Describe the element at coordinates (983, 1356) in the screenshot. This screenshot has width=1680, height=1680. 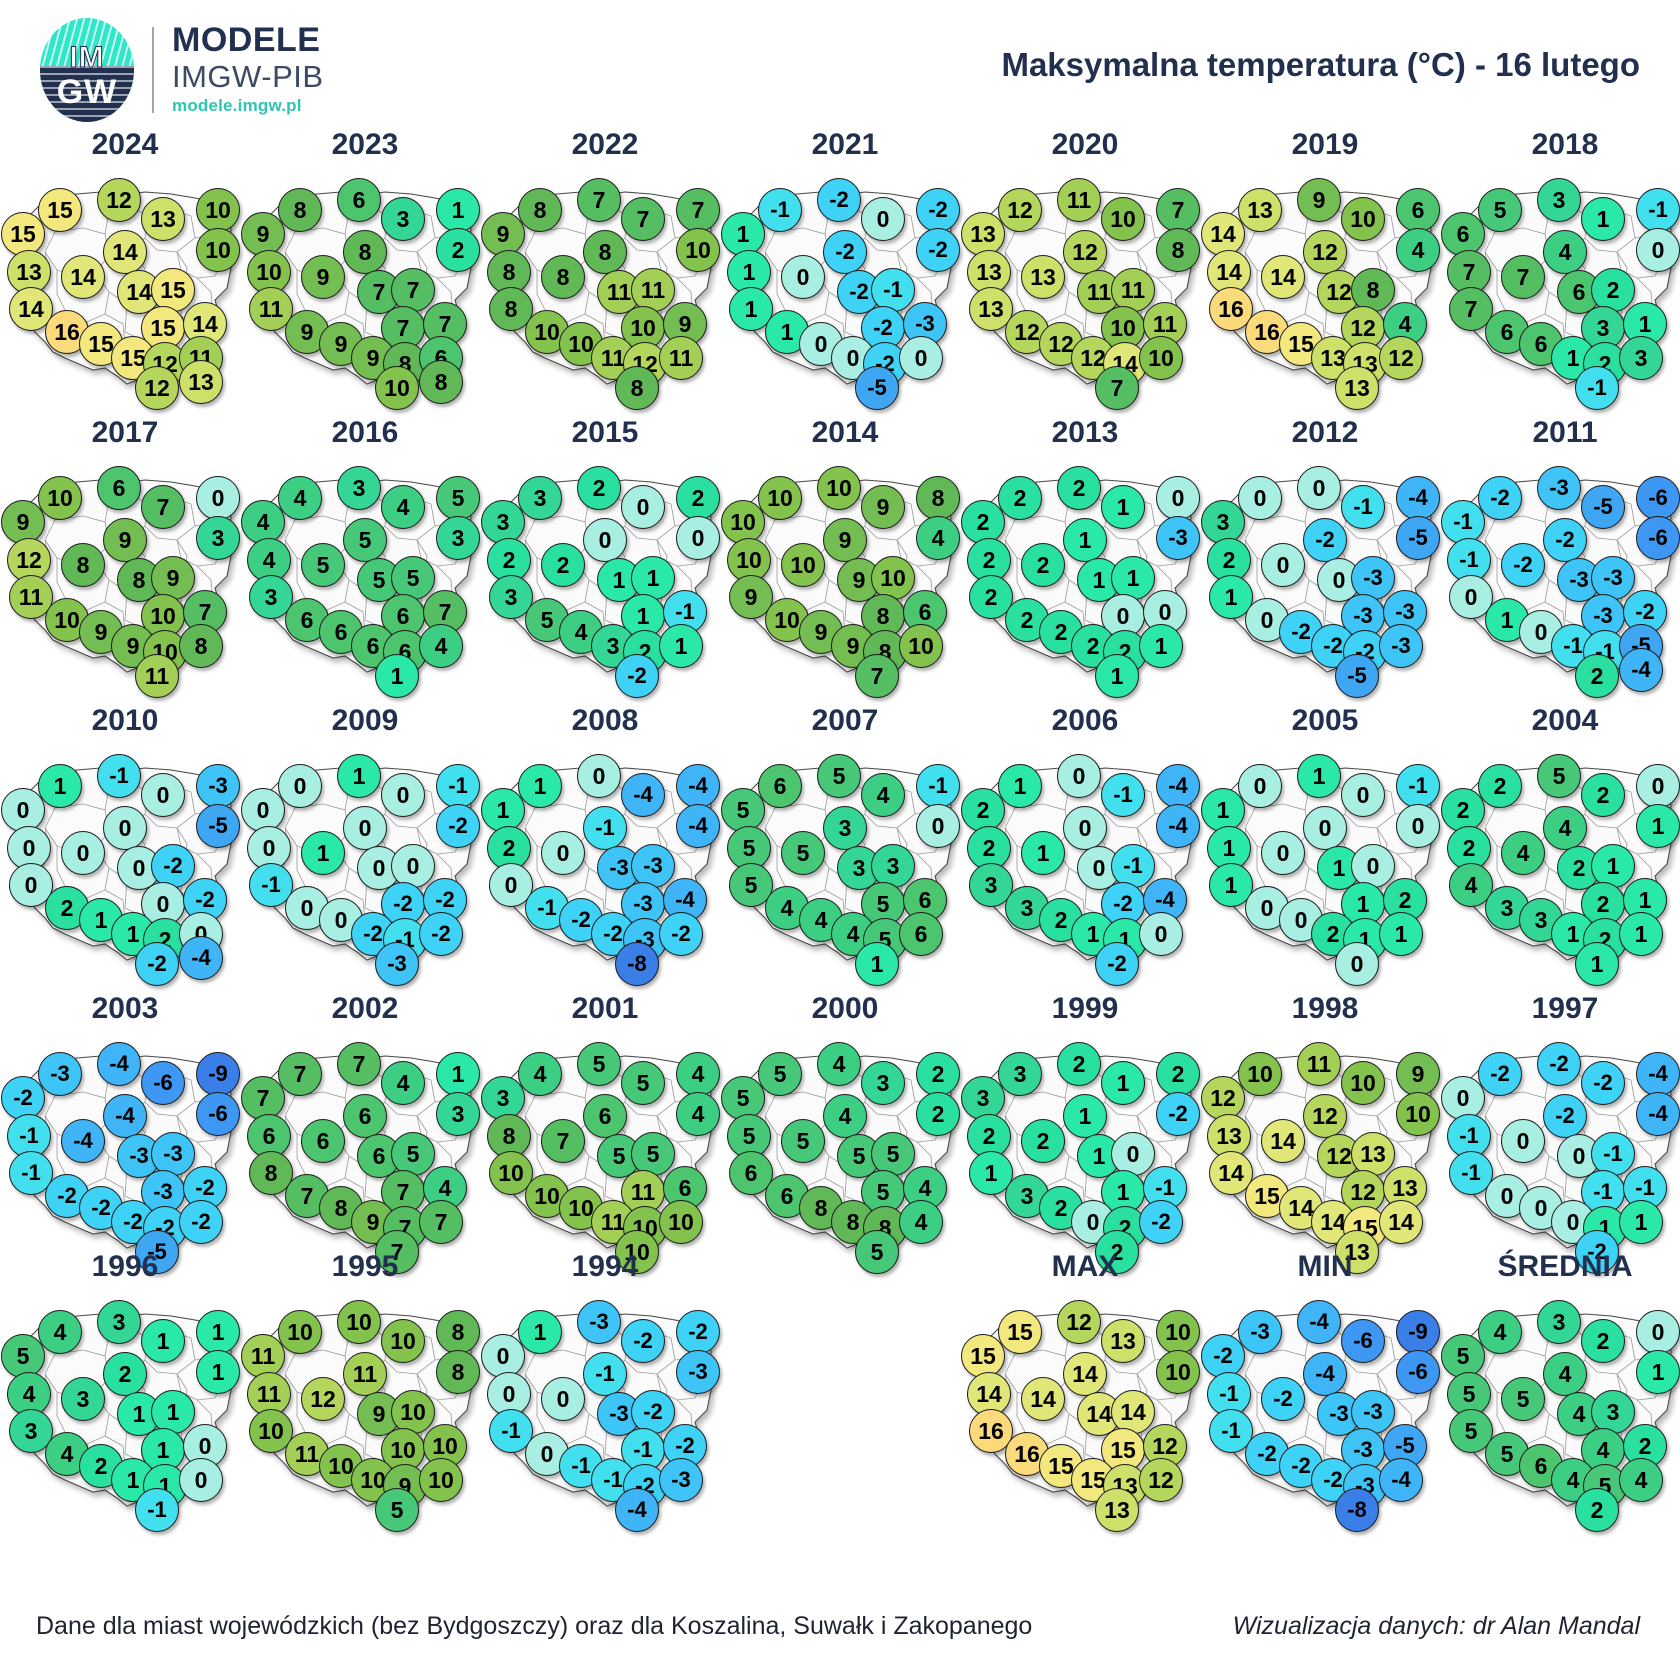
I see `station-value-szczecin: 15` at that location.